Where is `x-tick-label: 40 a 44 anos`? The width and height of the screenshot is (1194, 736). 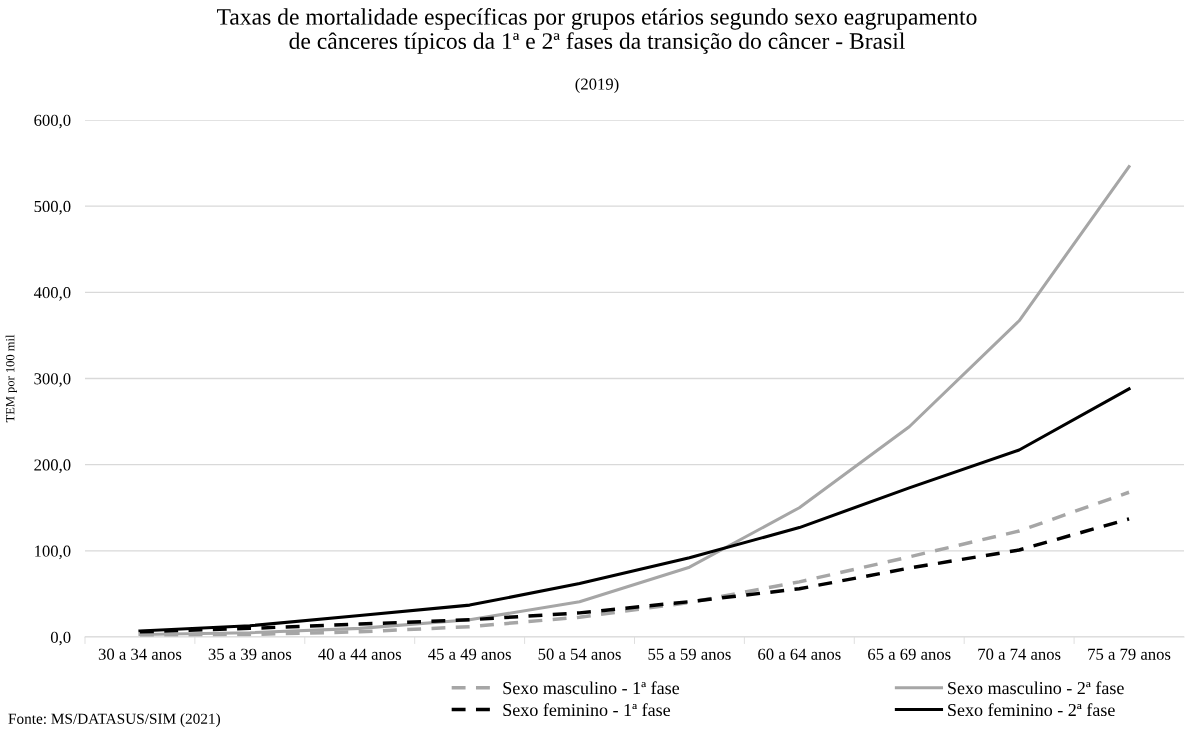 x-tick-label: 40 a 44 anos is located at coordinates (360, 654).